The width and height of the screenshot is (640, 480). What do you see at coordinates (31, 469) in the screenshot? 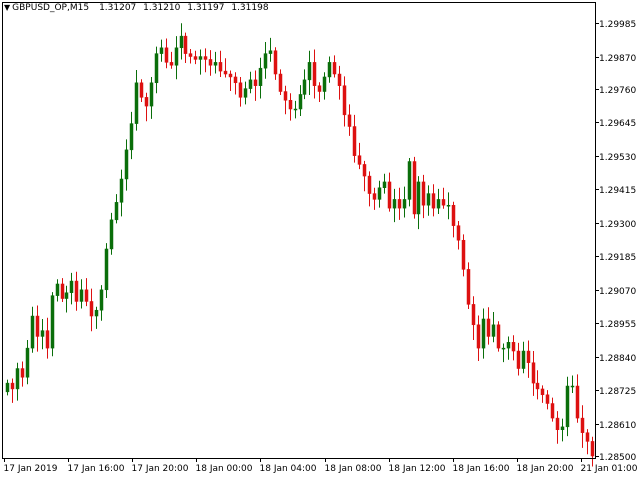
I see `x-tick-label: 17 Jan 2019` at bounding box center [31, 469].